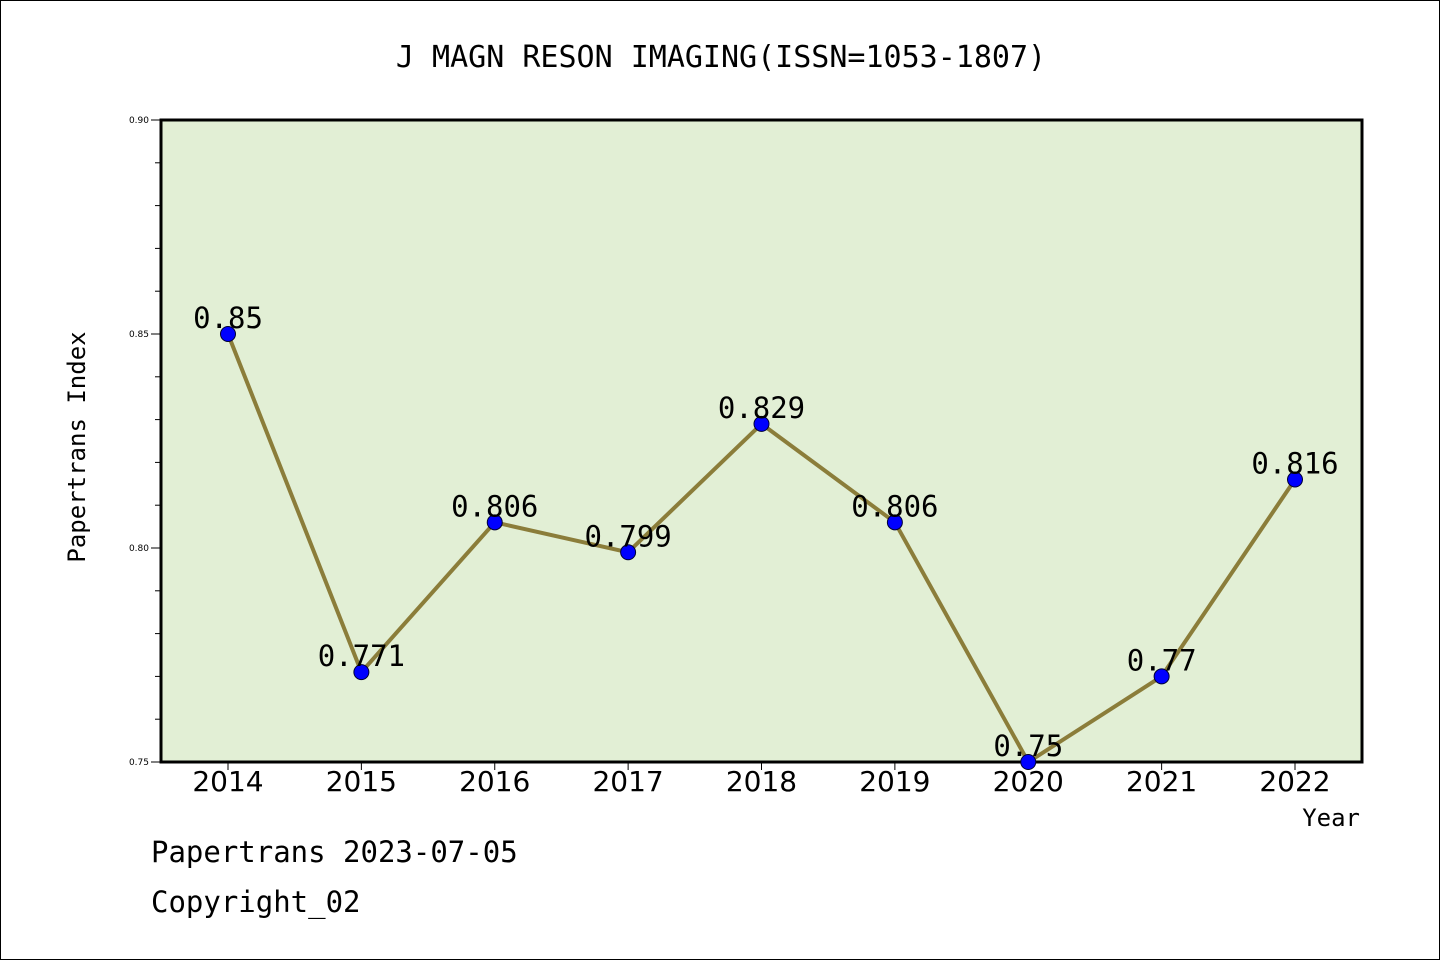  Describe the element at coordinates (256, 902) in the screenshot. I see `footer-copyright: Copyright_02` at that location.